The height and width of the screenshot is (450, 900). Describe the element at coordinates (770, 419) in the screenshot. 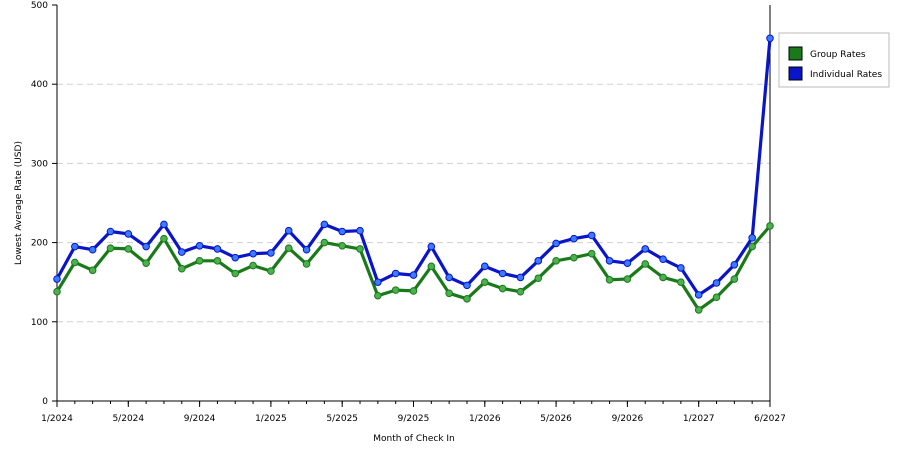

I see `x-tick-label: 6/2027` at that location.